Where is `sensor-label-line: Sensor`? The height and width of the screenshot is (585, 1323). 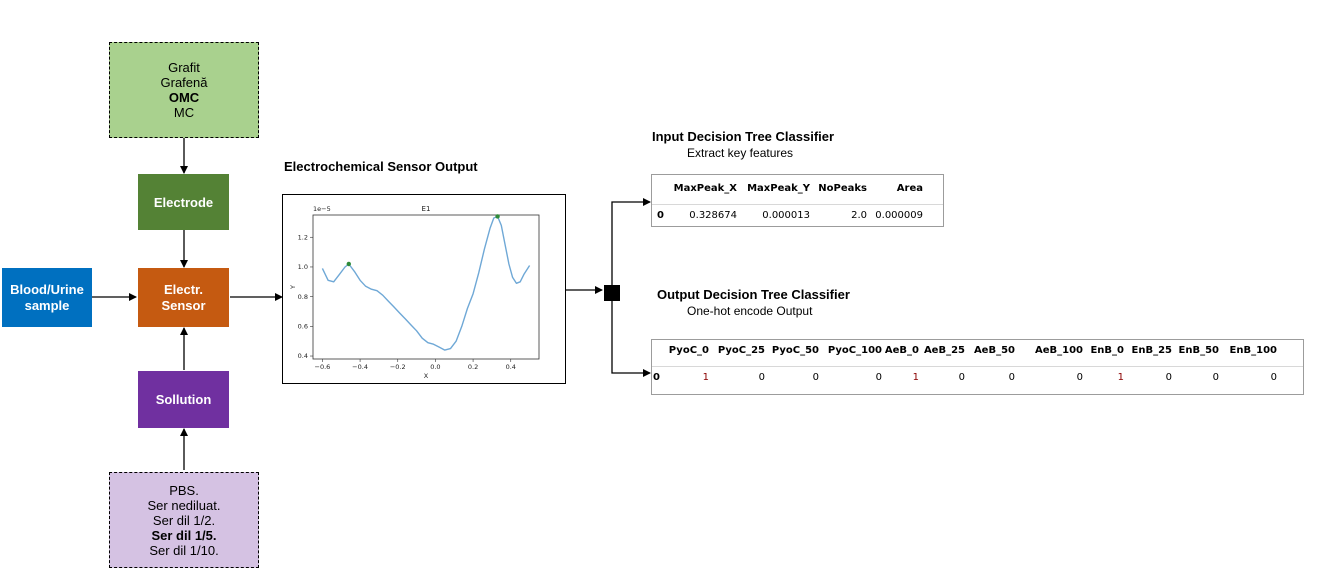 sensor-label-line: Sensor is located at coordinates (183, 305).